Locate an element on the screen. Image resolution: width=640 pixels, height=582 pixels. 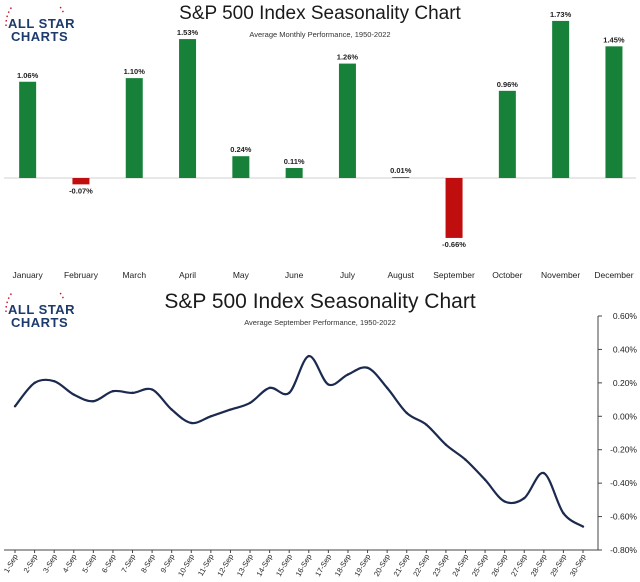
x-tick-label-16-Sep: 16-Sep is located at coordinates (304, 565).